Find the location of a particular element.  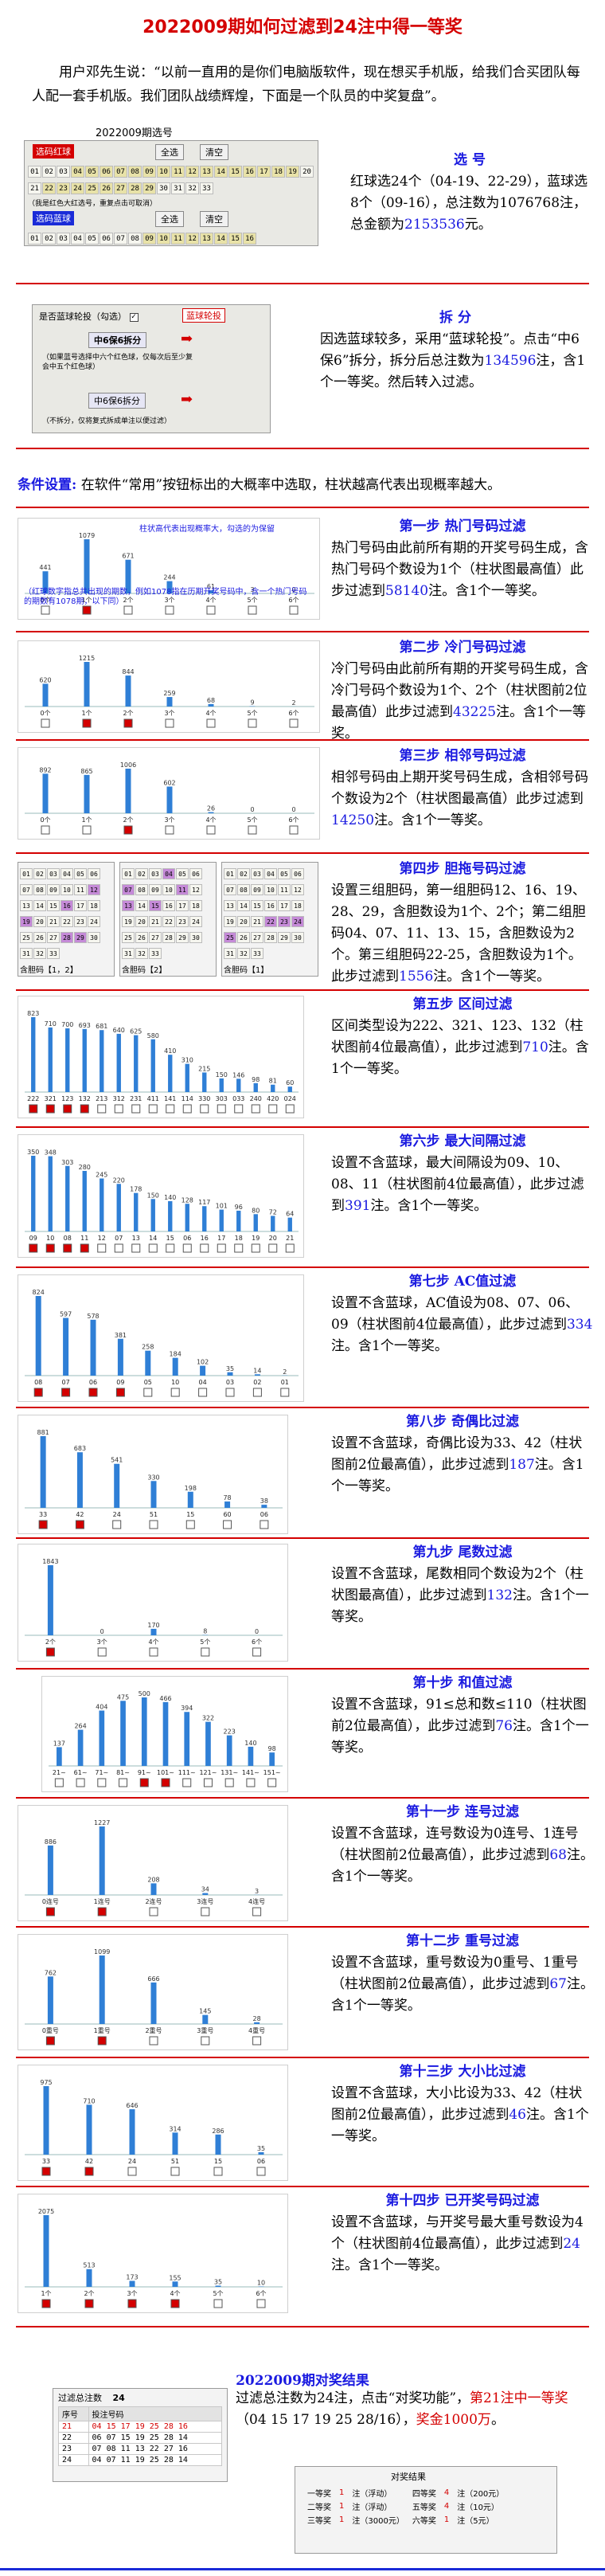

red-number-cell: 08 is located at coordinates (135, 172).